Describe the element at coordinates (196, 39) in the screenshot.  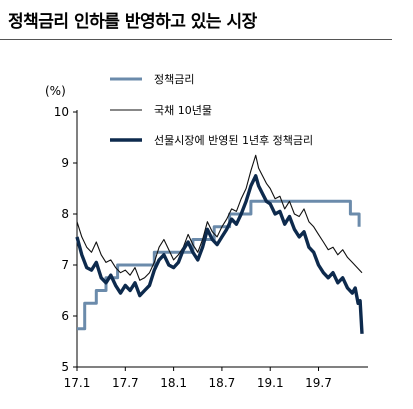
I see `title-divider` at that location.